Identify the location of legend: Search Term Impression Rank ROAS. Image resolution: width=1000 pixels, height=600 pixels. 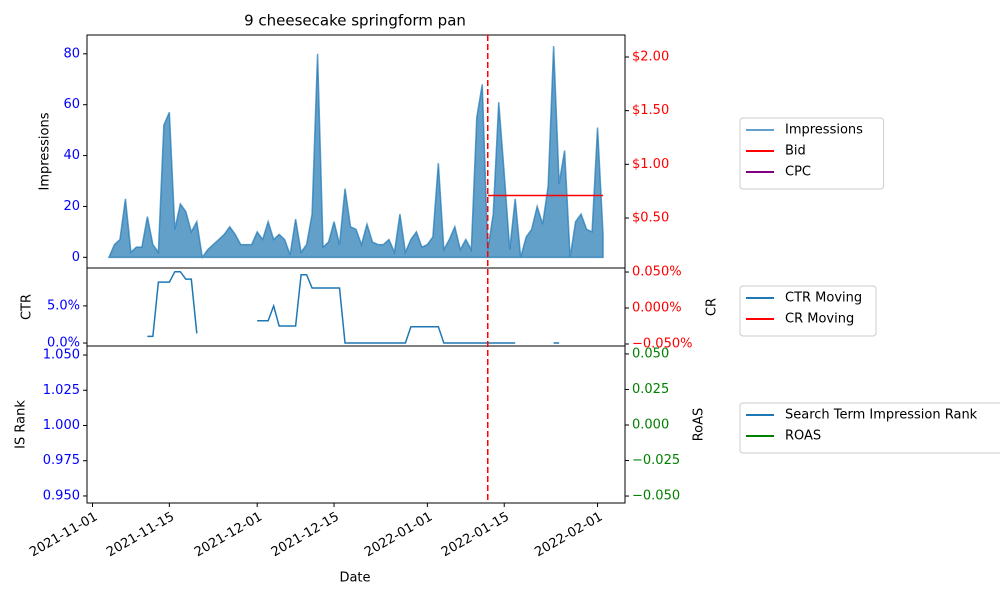
(869, 428).